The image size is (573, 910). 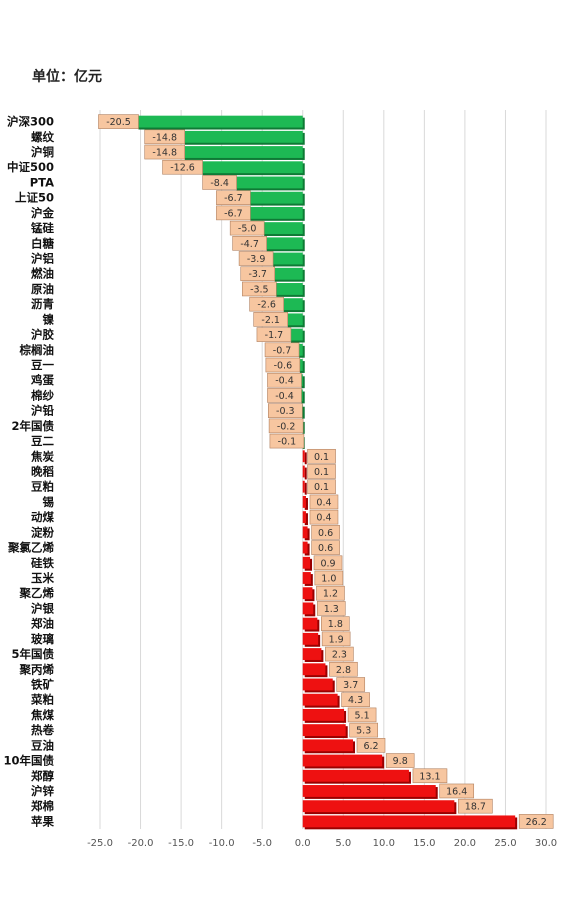 I want to click on data-label: 5.3, so click(x=363, y=731).